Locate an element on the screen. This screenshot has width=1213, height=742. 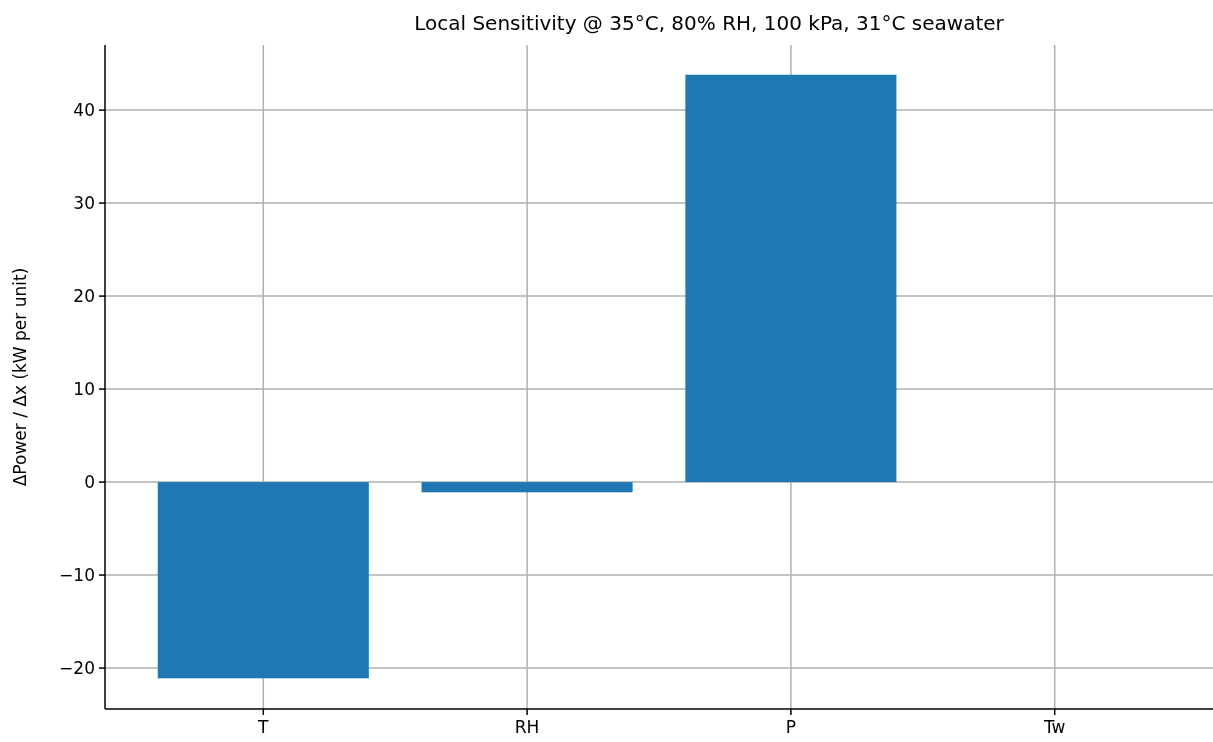
y-tick-label: 20 is located at coordinates (84, 296).